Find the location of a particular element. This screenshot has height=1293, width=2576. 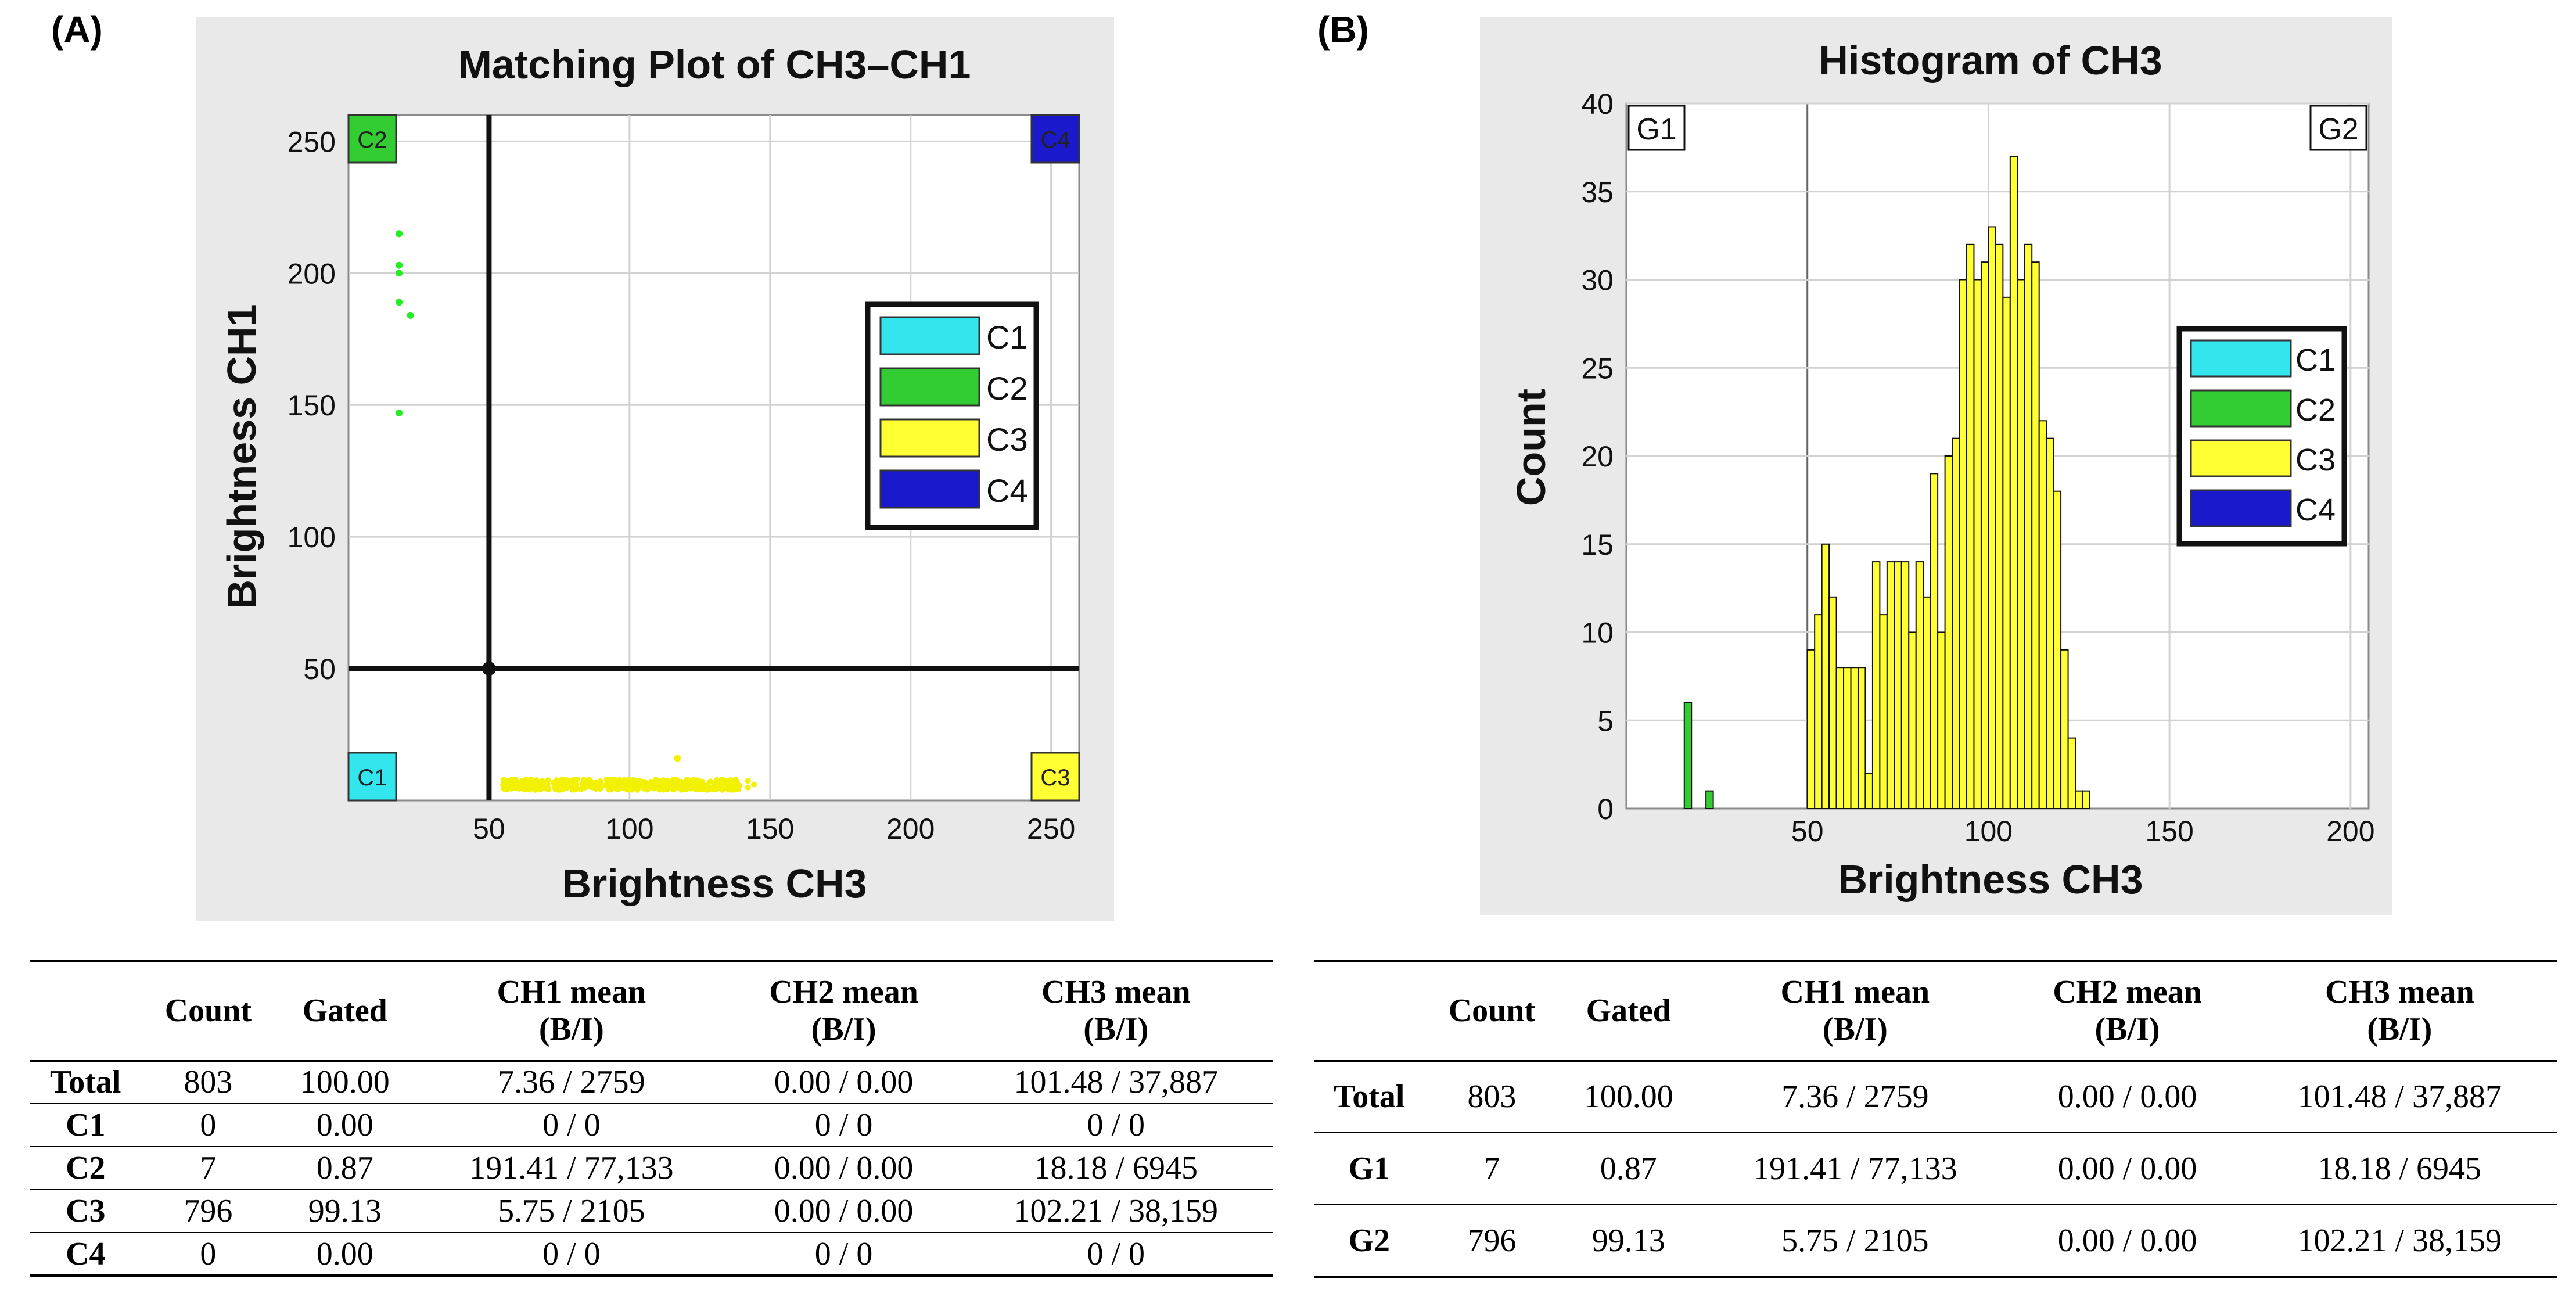

table-a-cell: 102.21 / 38,159 is located at coordinates (1115, 1211).